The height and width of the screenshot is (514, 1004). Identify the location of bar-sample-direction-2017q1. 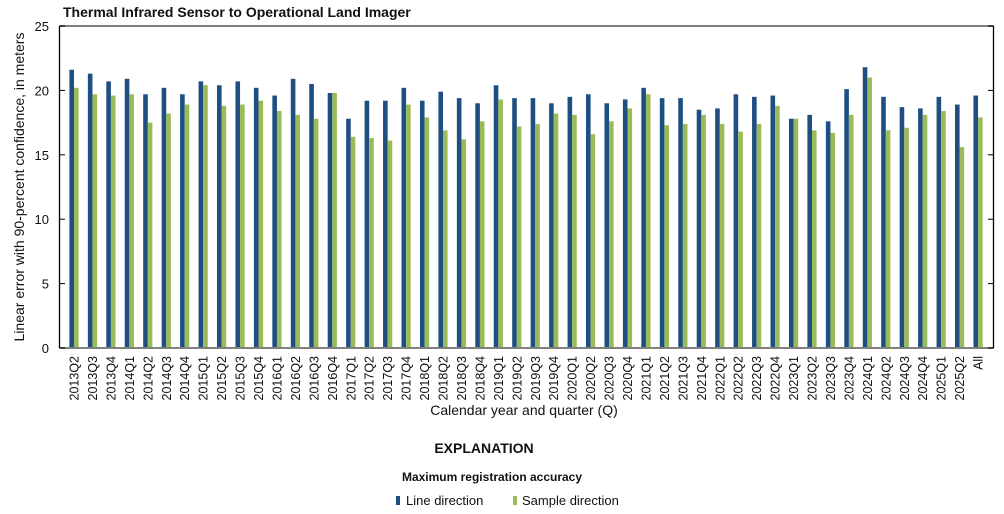
(353, 242).